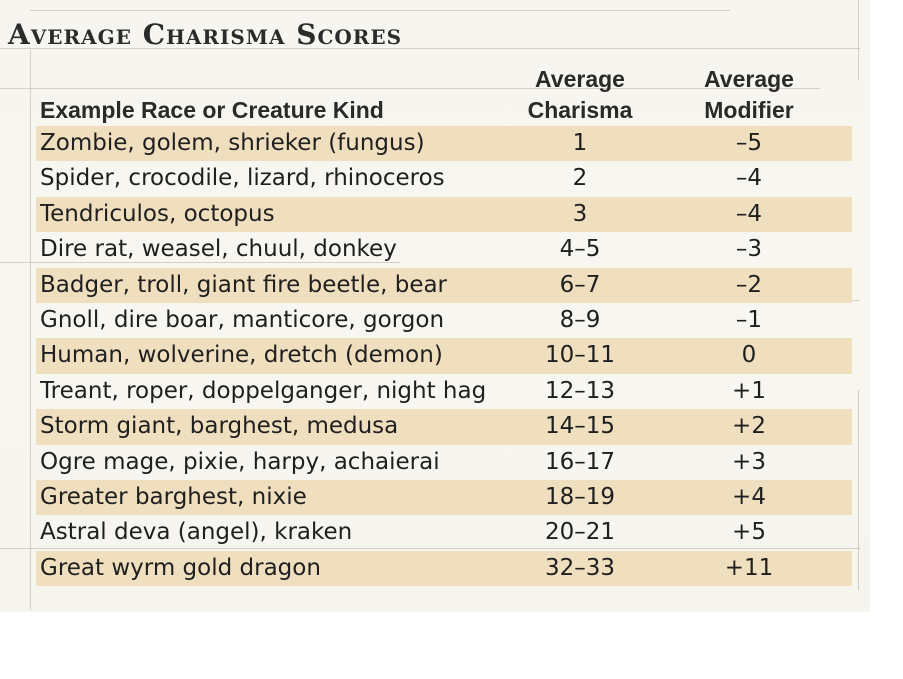 The height and width of the screenshot is (679, 903). What do you see at coordinates (218, 249) in the screenshot?
I see `race-cell: Dire rat, weasel, chuul, donkey` at bounding box center [218, 249].